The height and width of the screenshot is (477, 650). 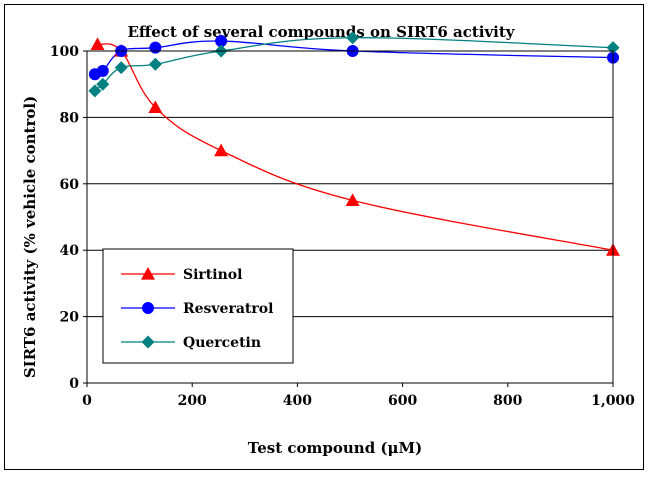 What do you see at coordinates (228, 309) in the screenshot?
I see `legend-resveratrol-label: Resveratrol` at bounding box center [228, 309].